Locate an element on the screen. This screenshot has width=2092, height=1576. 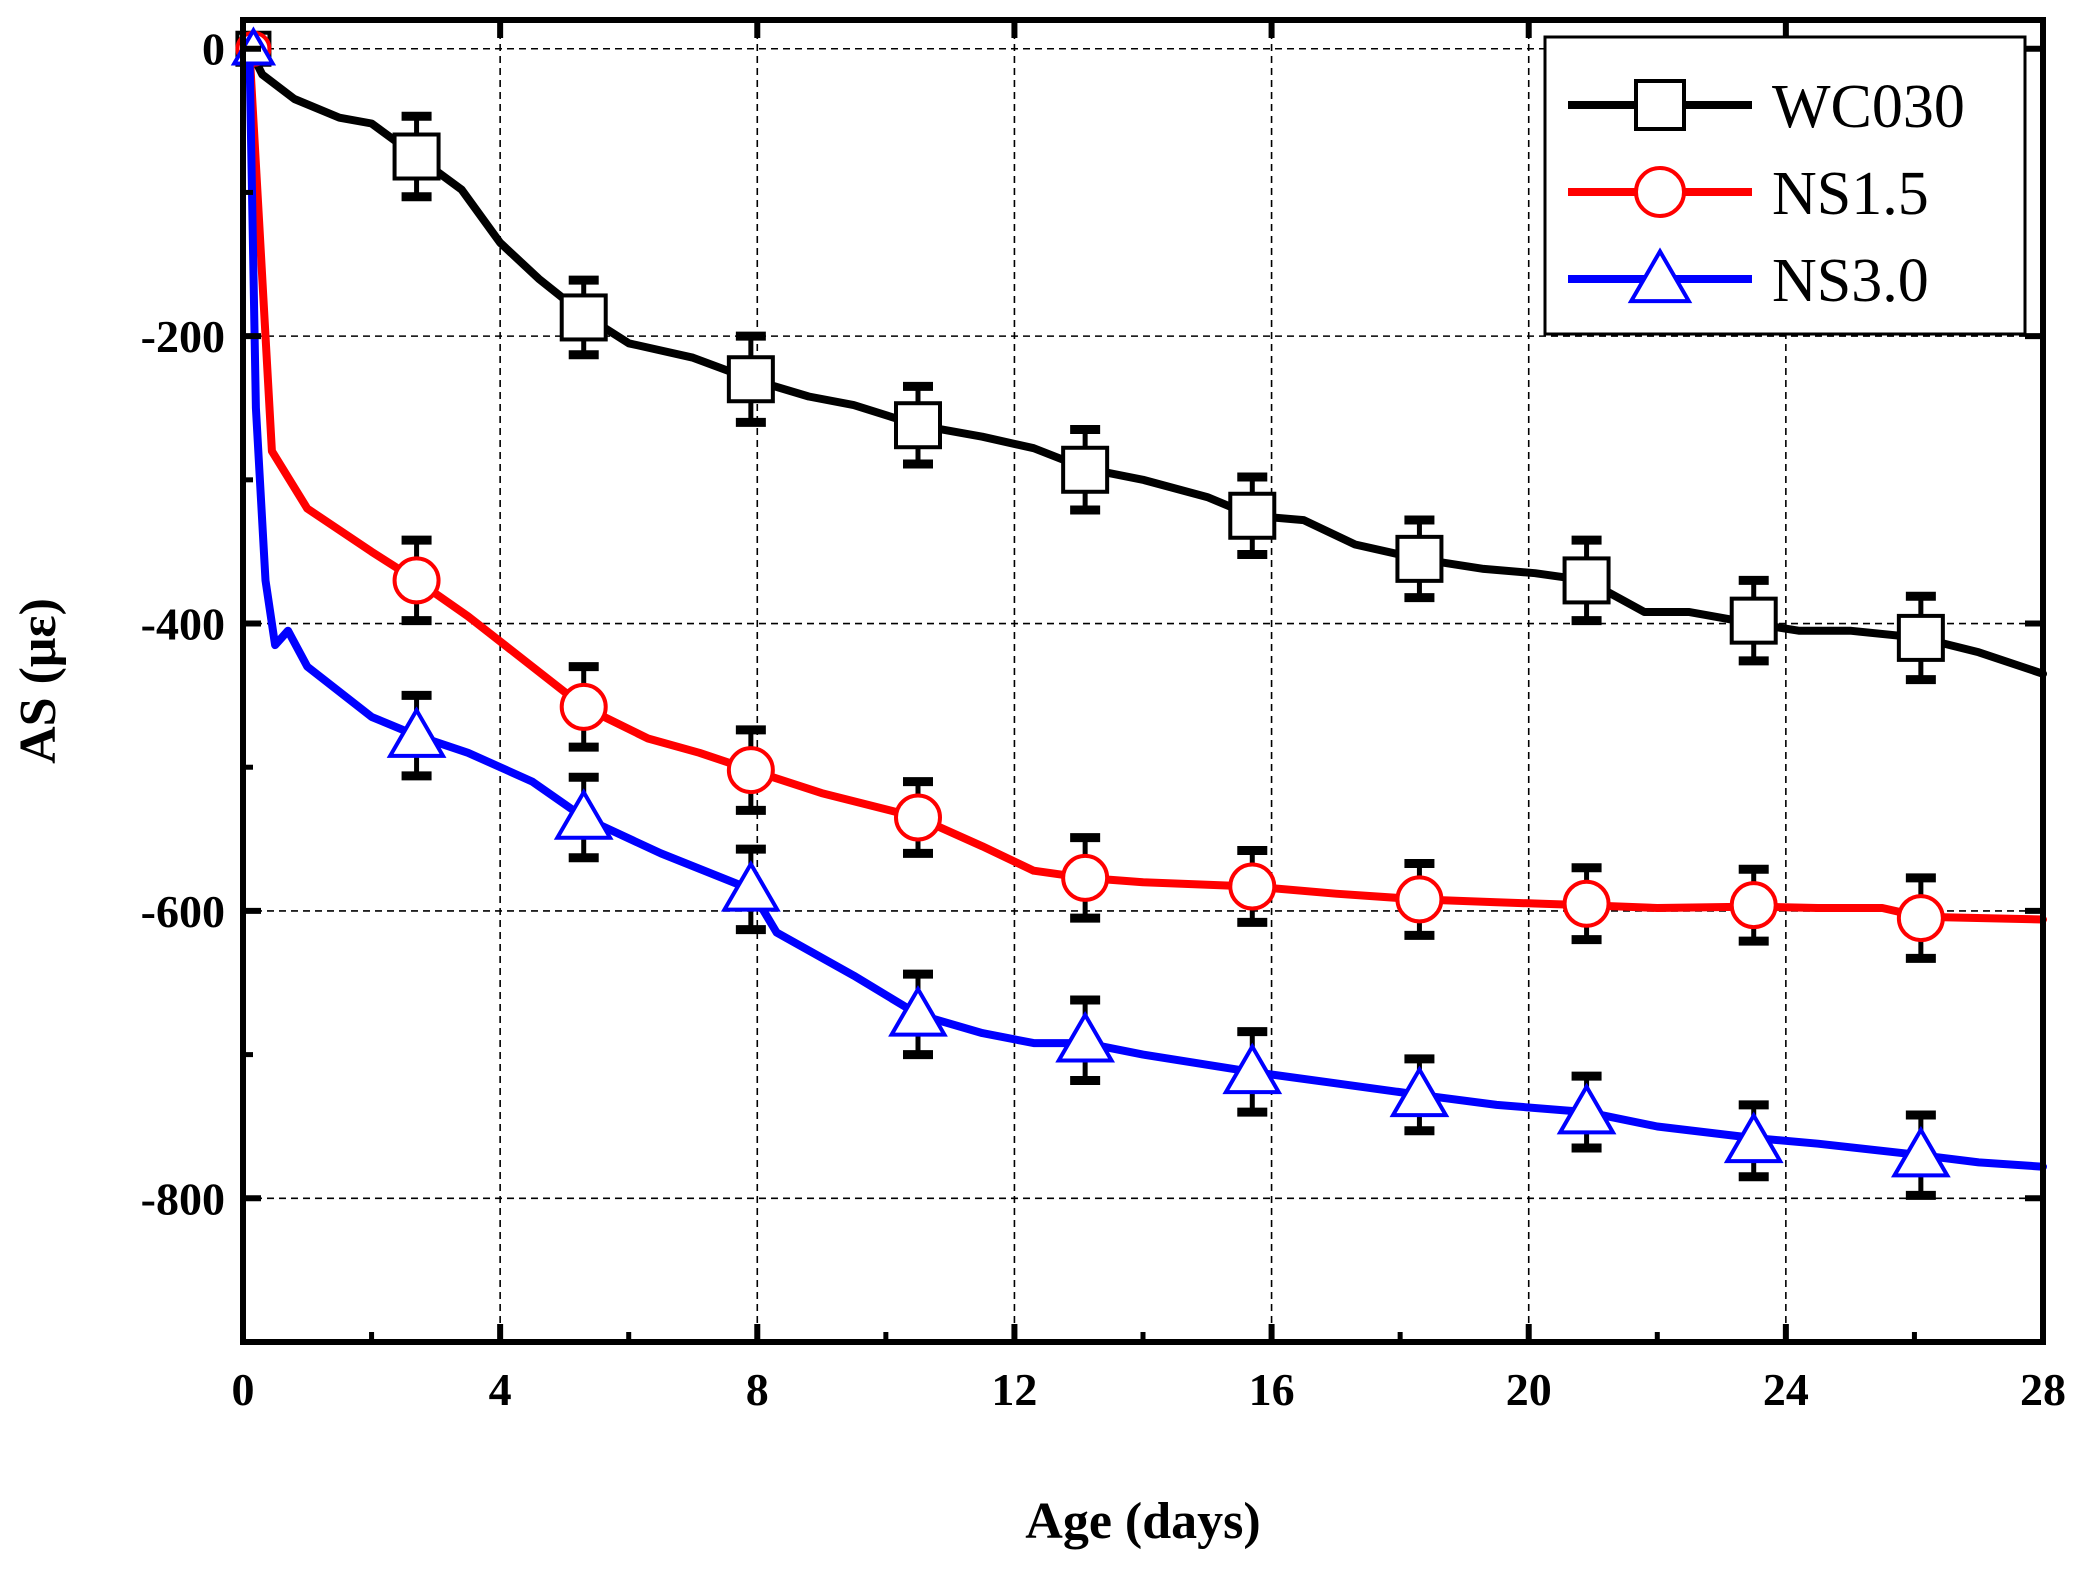
x-tick-label: 28 is located at coordinates (2043, 1389).